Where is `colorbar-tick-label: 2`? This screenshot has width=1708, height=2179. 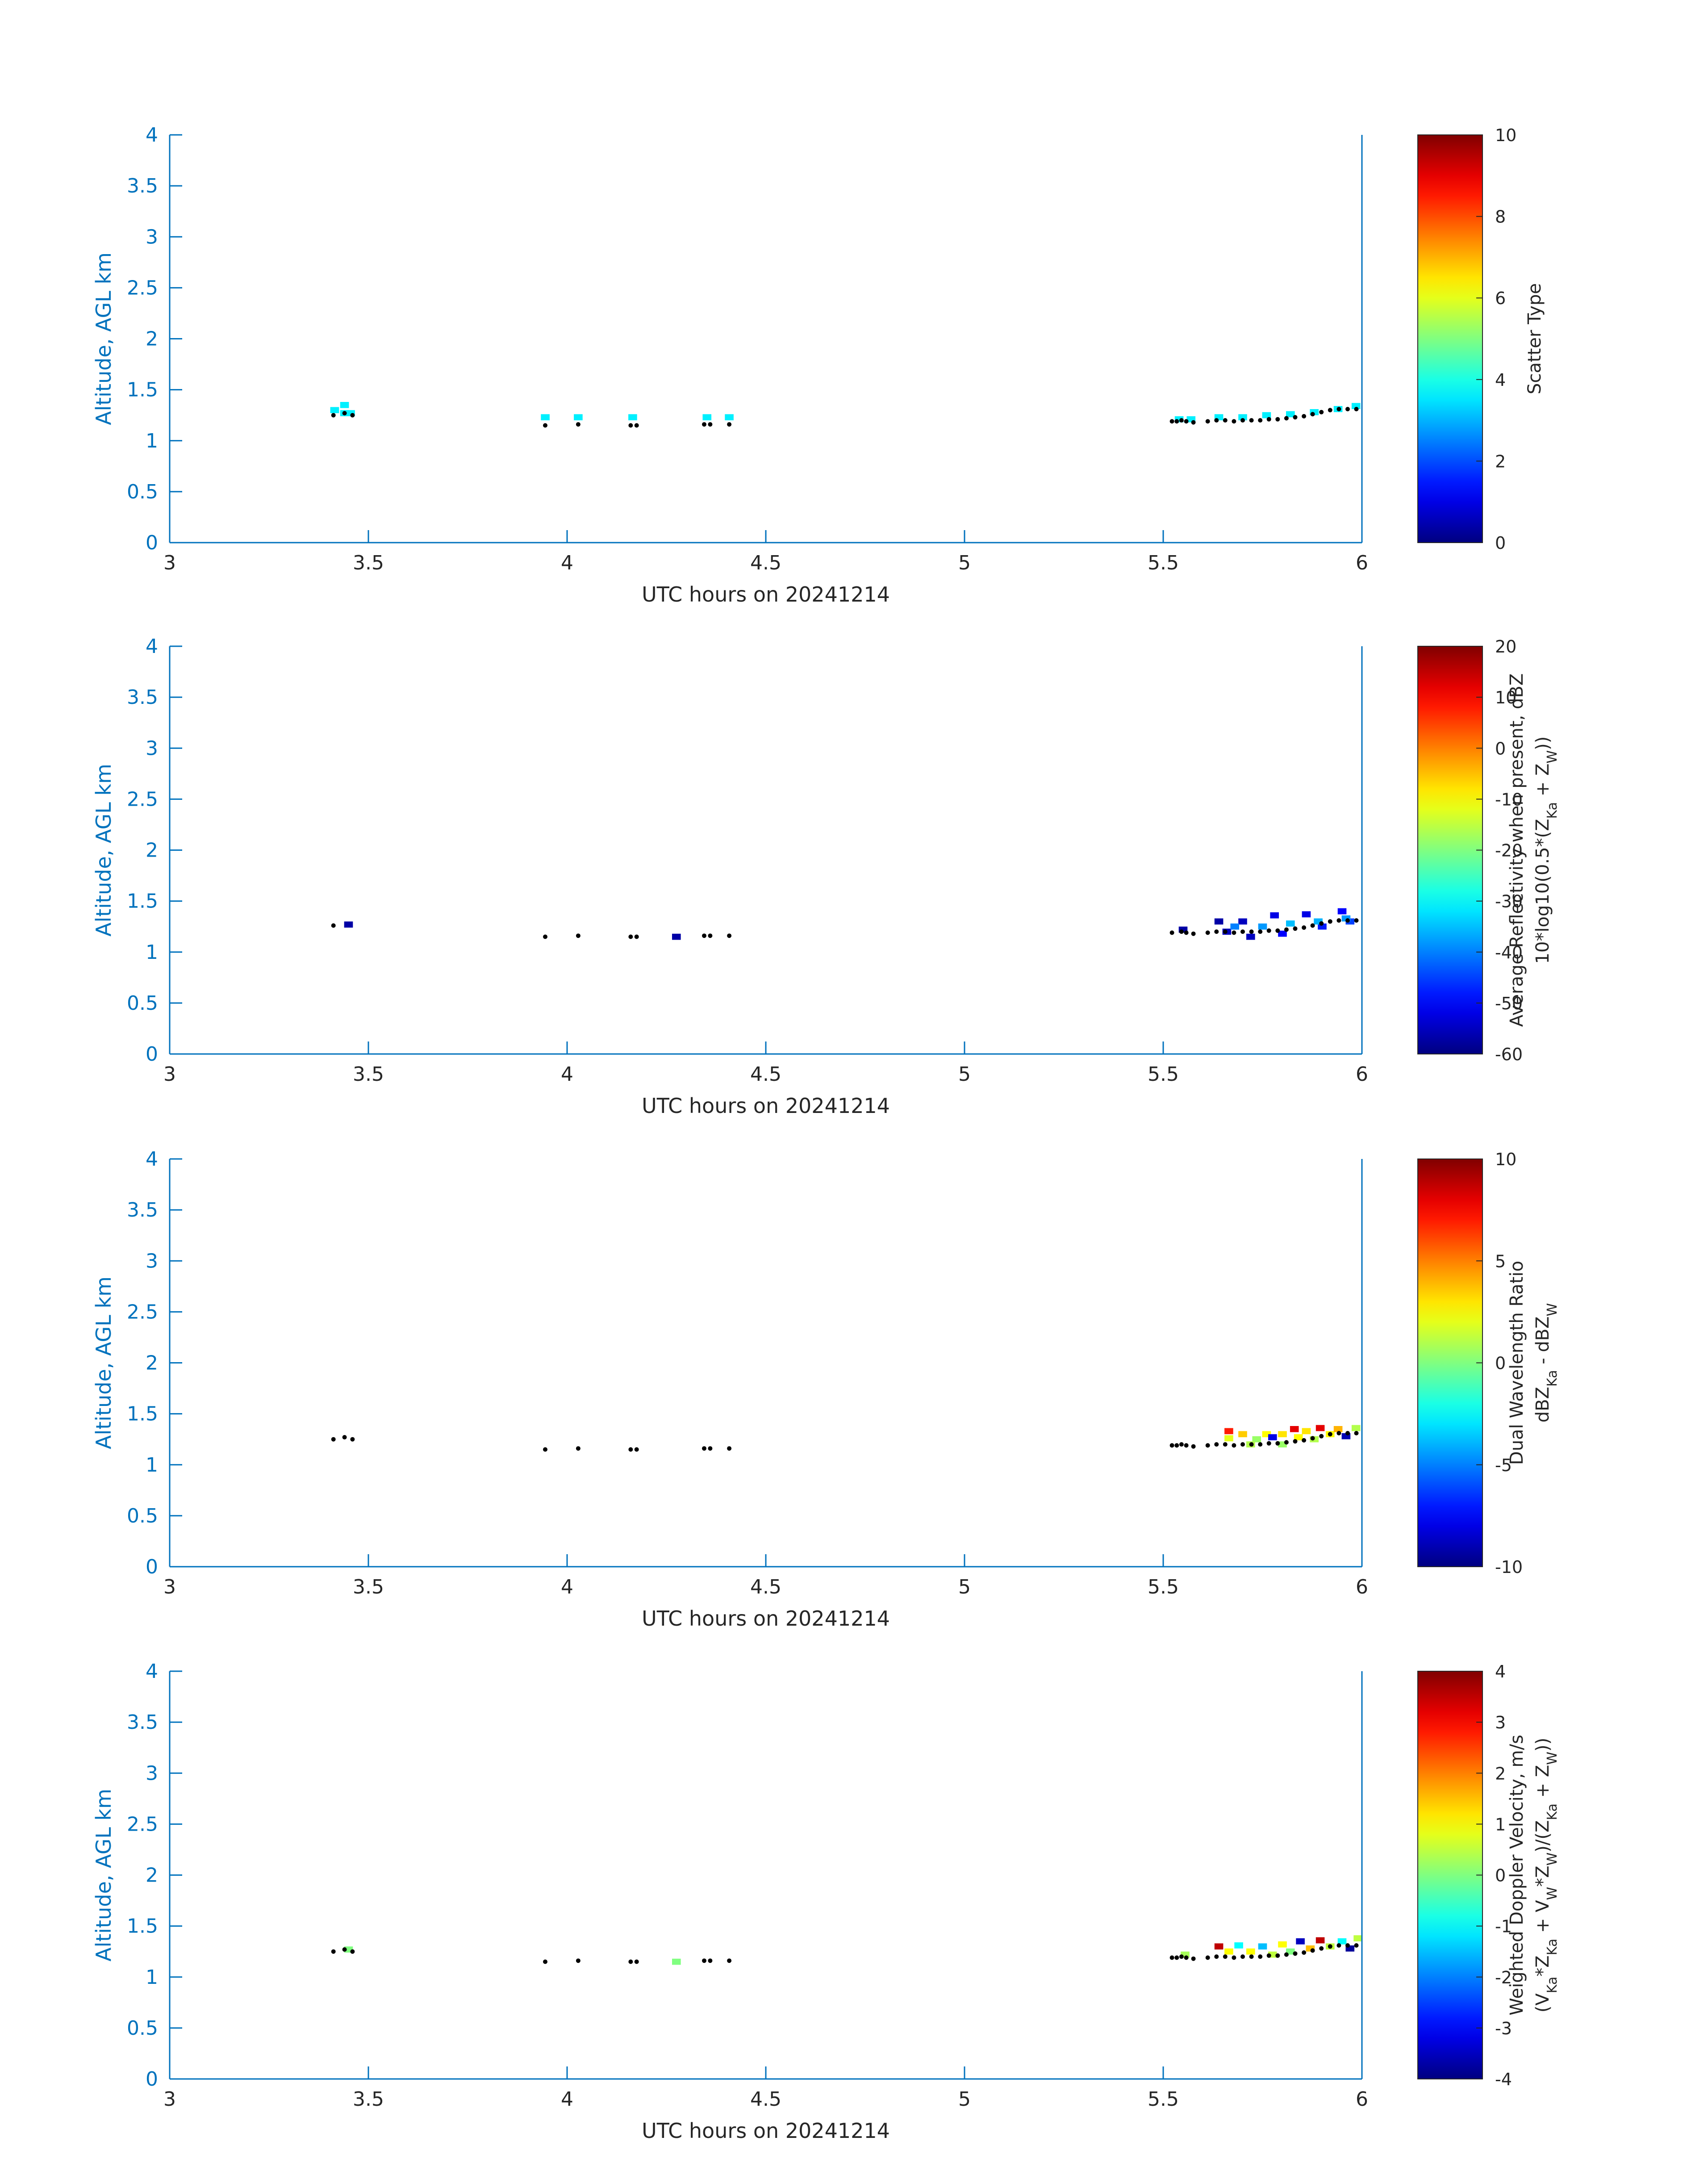 colorbar-tick-label: 2 is located at coordinates (1500, 462).